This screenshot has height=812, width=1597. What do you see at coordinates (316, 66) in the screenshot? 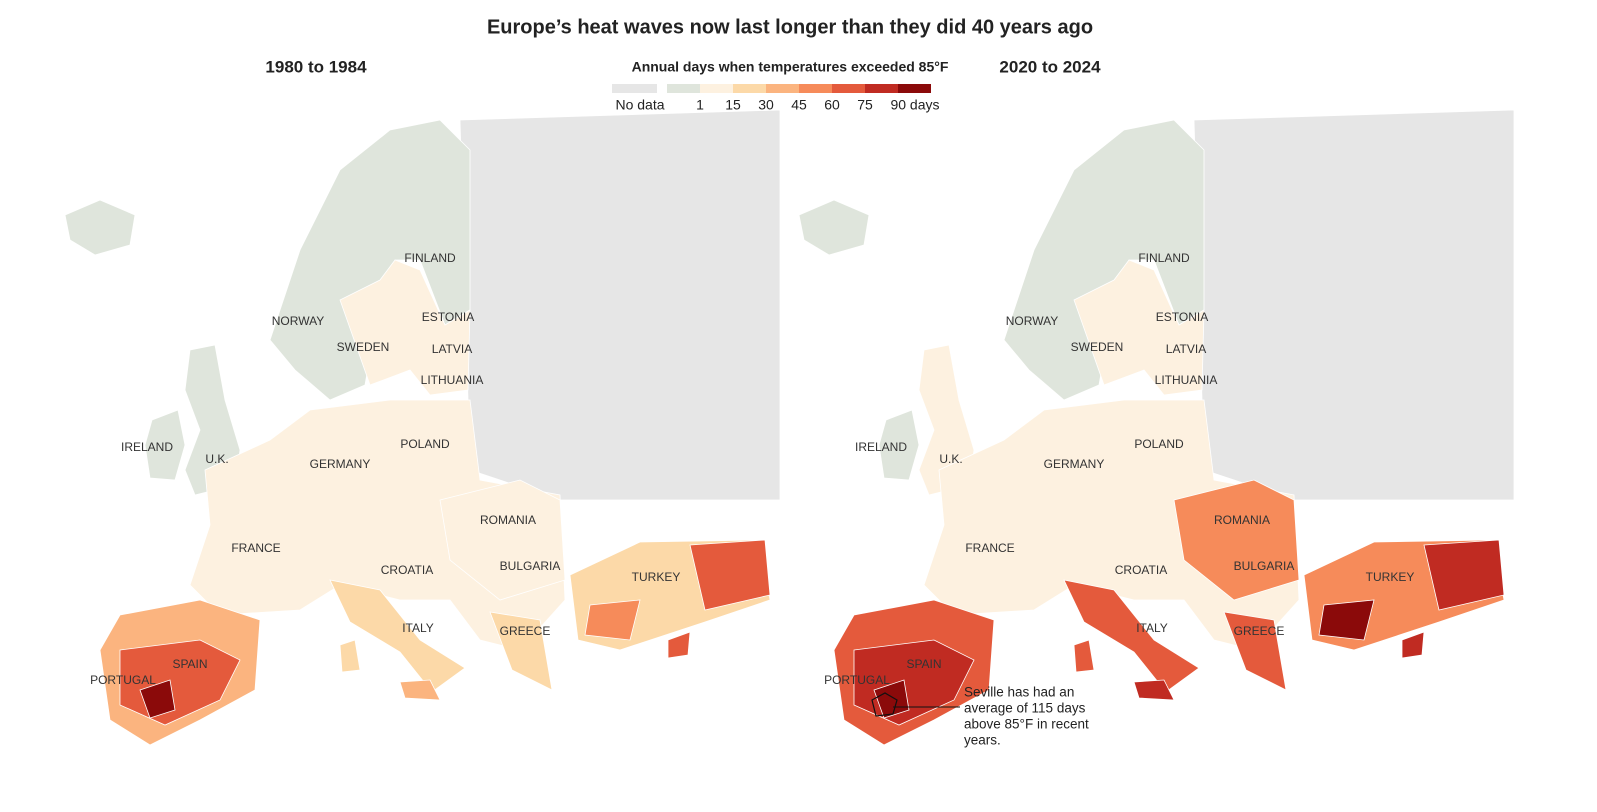
I see `panel-title: 1980 to 1984` at bounding box center [316, 66].